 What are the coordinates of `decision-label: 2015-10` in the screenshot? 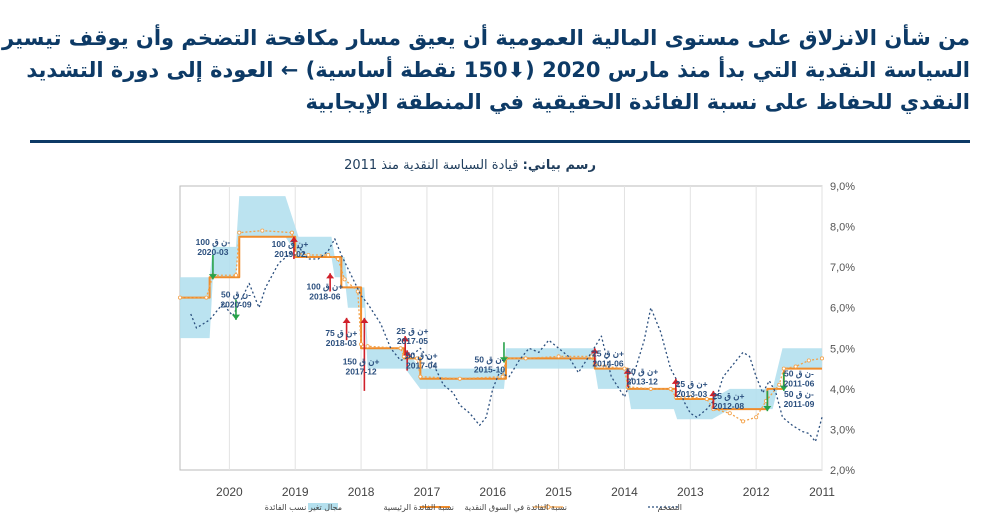 It's located at (489, 369).